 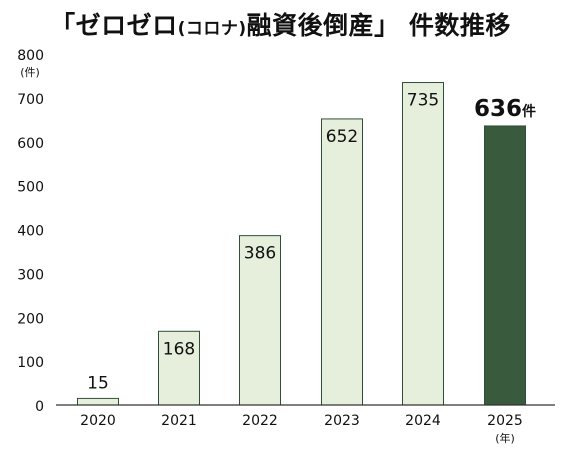 I want to click on value-label: 15, so click(x=98, y=383).